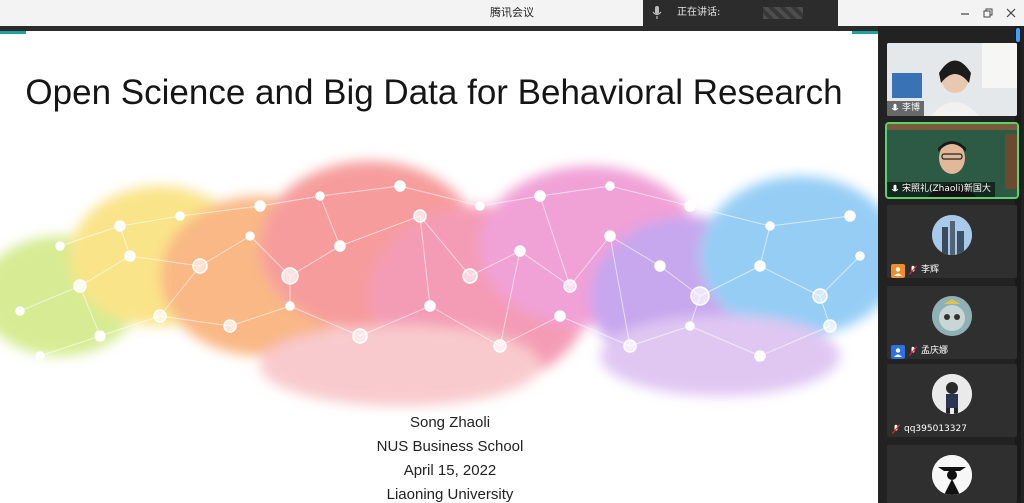  I want to click on speaking-label: 正在讲话:, so click(699, 12).